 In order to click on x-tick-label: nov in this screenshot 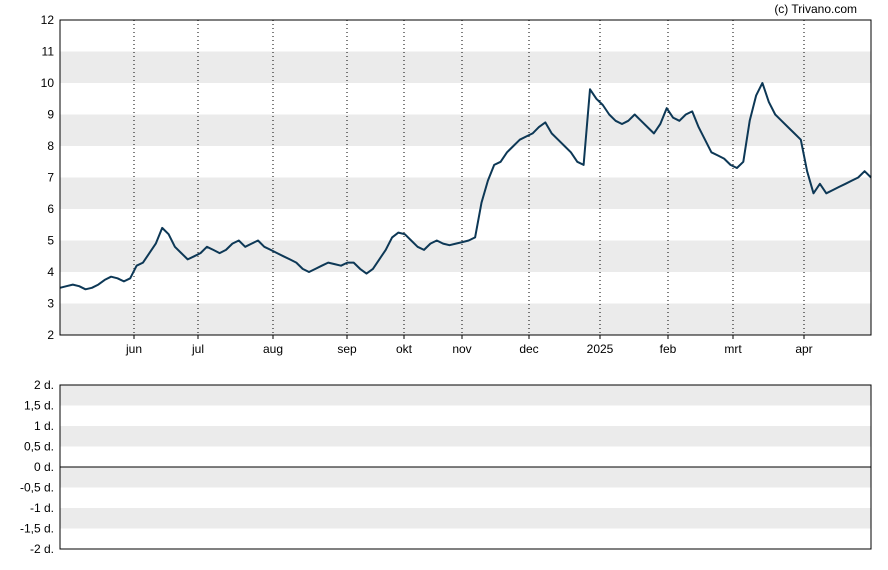, I will do `click(461, 349)`.